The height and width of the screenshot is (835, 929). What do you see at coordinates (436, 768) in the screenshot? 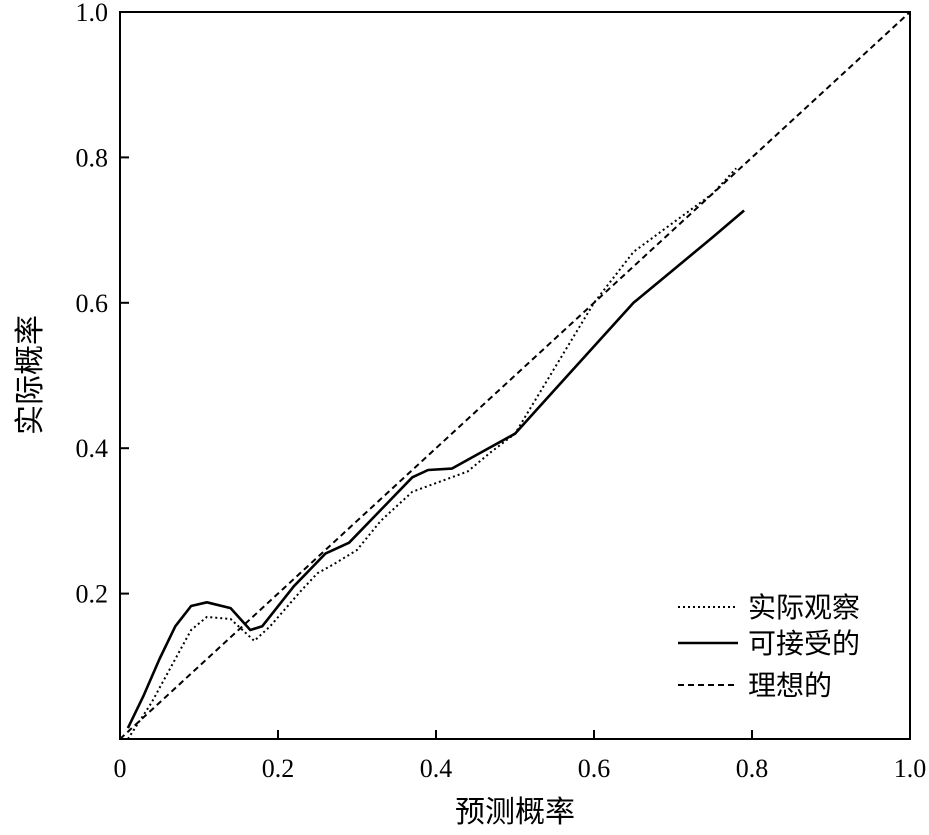
I see `x-tick-label: 0.4` at bounding box center [436, 768].